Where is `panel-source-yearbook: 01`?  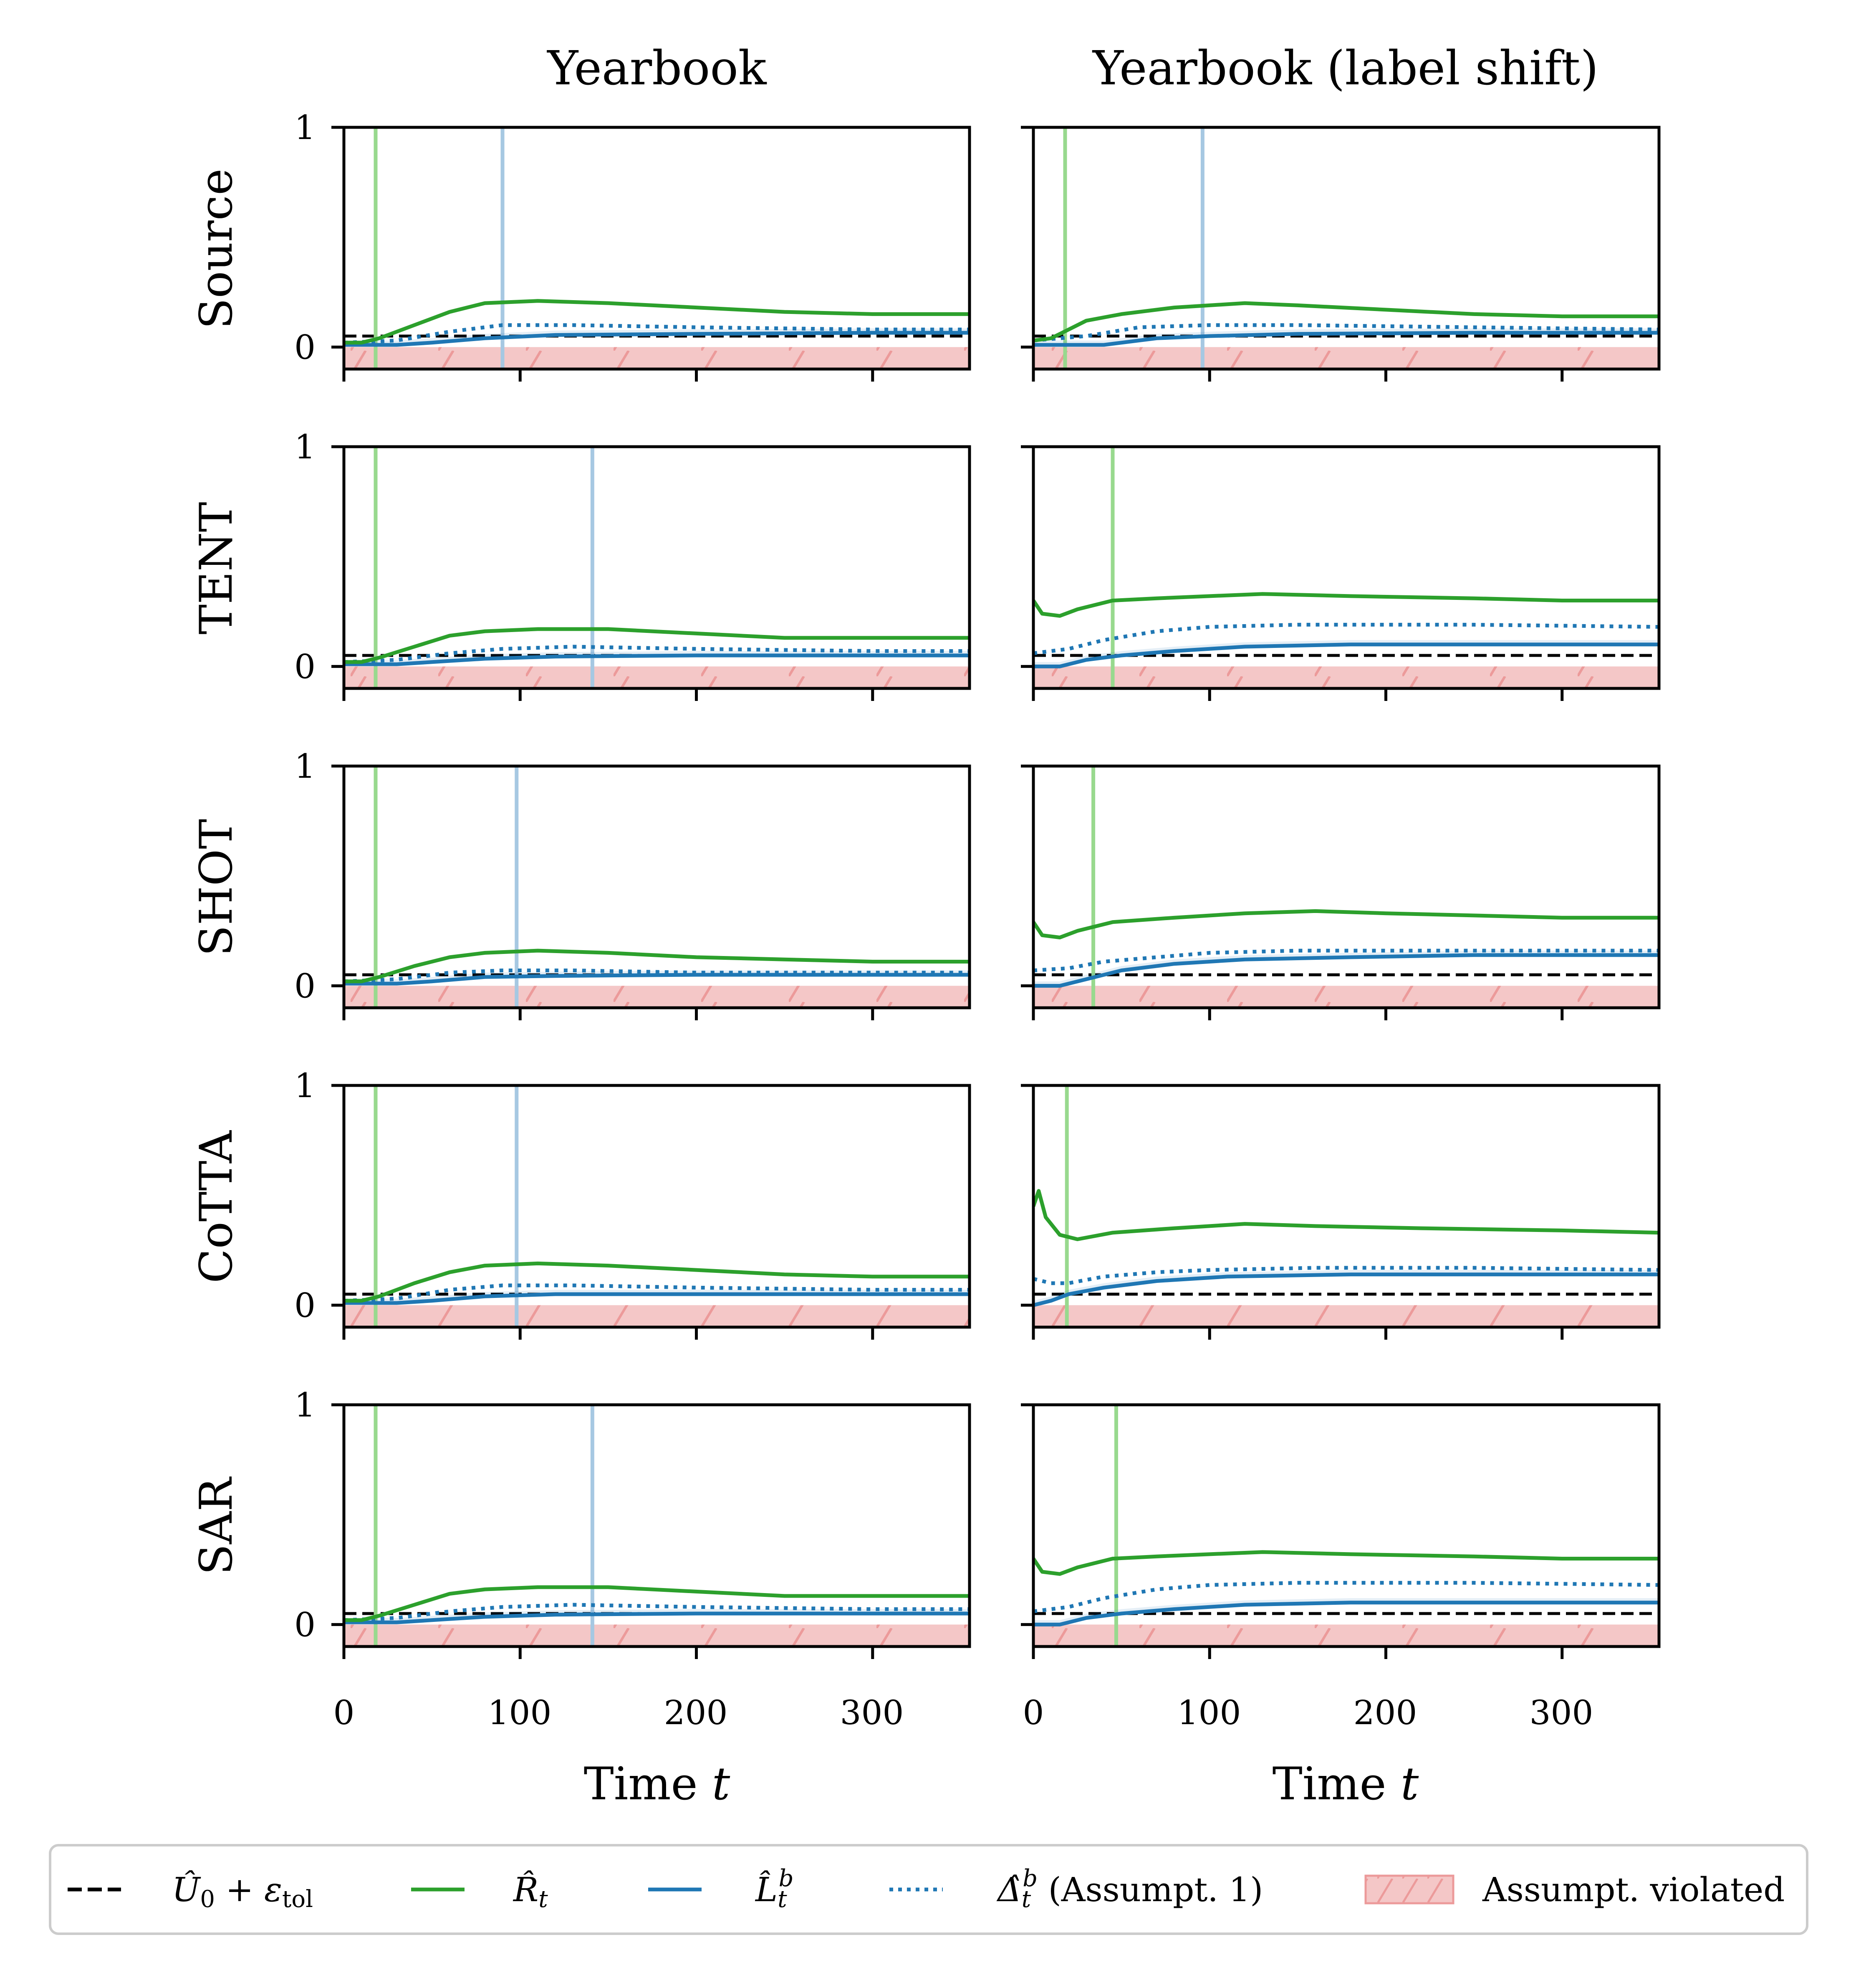
panel-source-yearbook: 01 is located at coordinates (632, 245).